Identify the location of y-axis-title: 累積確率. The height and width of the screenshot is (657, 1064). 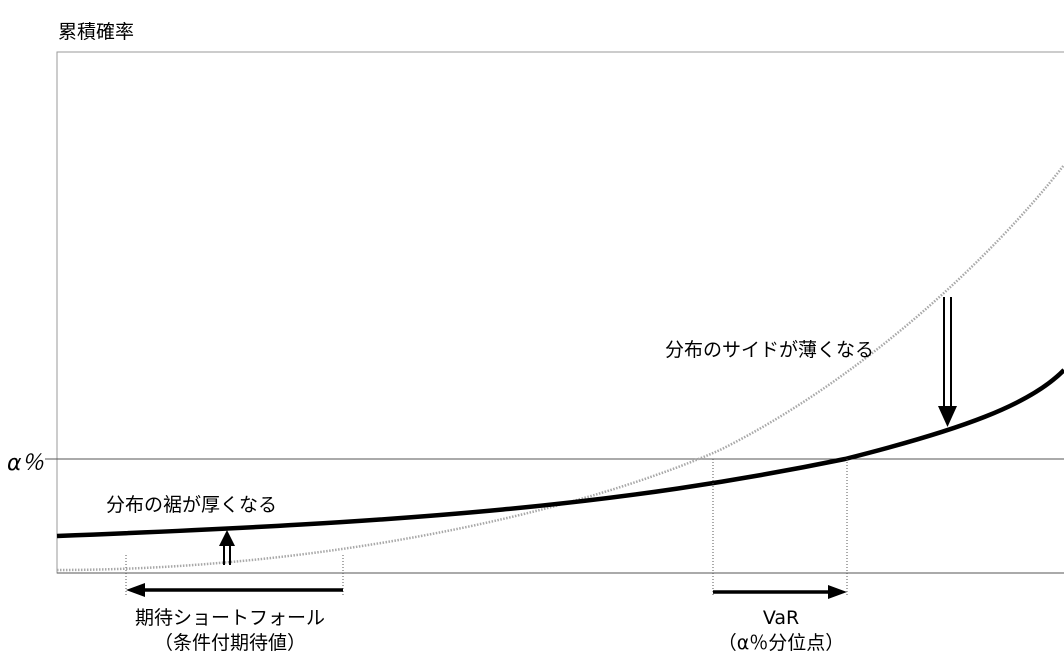
(96, 32).